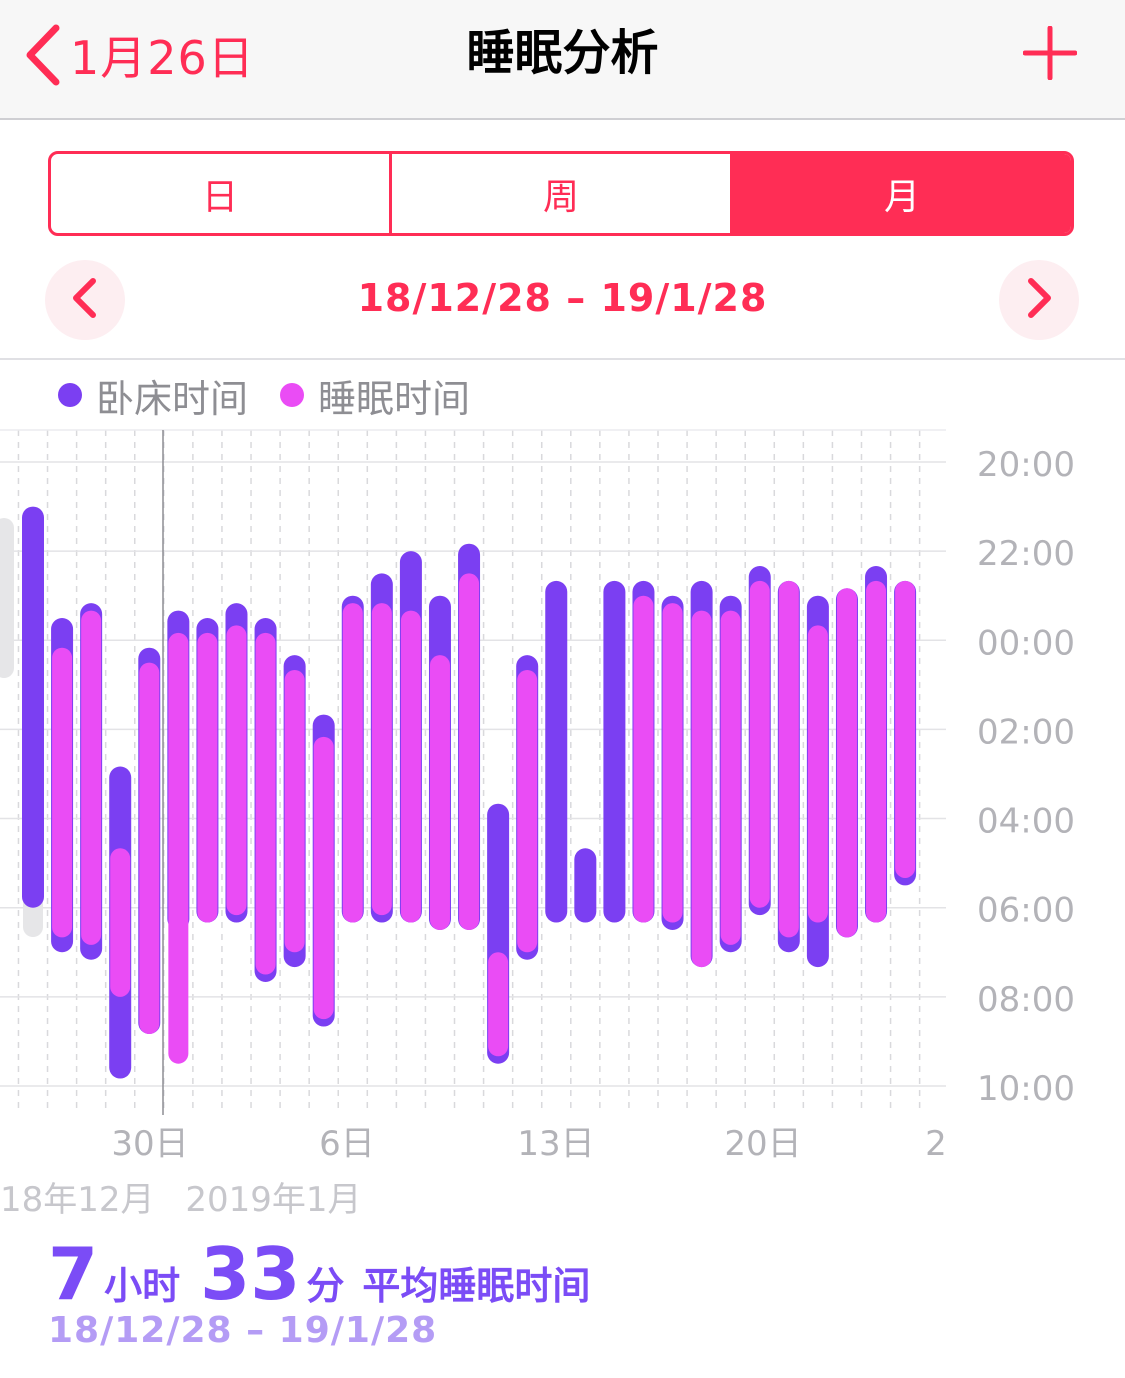 The height and width of the screenshot is (1378, 1125). Describe the element at coordinates (562, 359) in the screenshot. I see `divider` at that location.